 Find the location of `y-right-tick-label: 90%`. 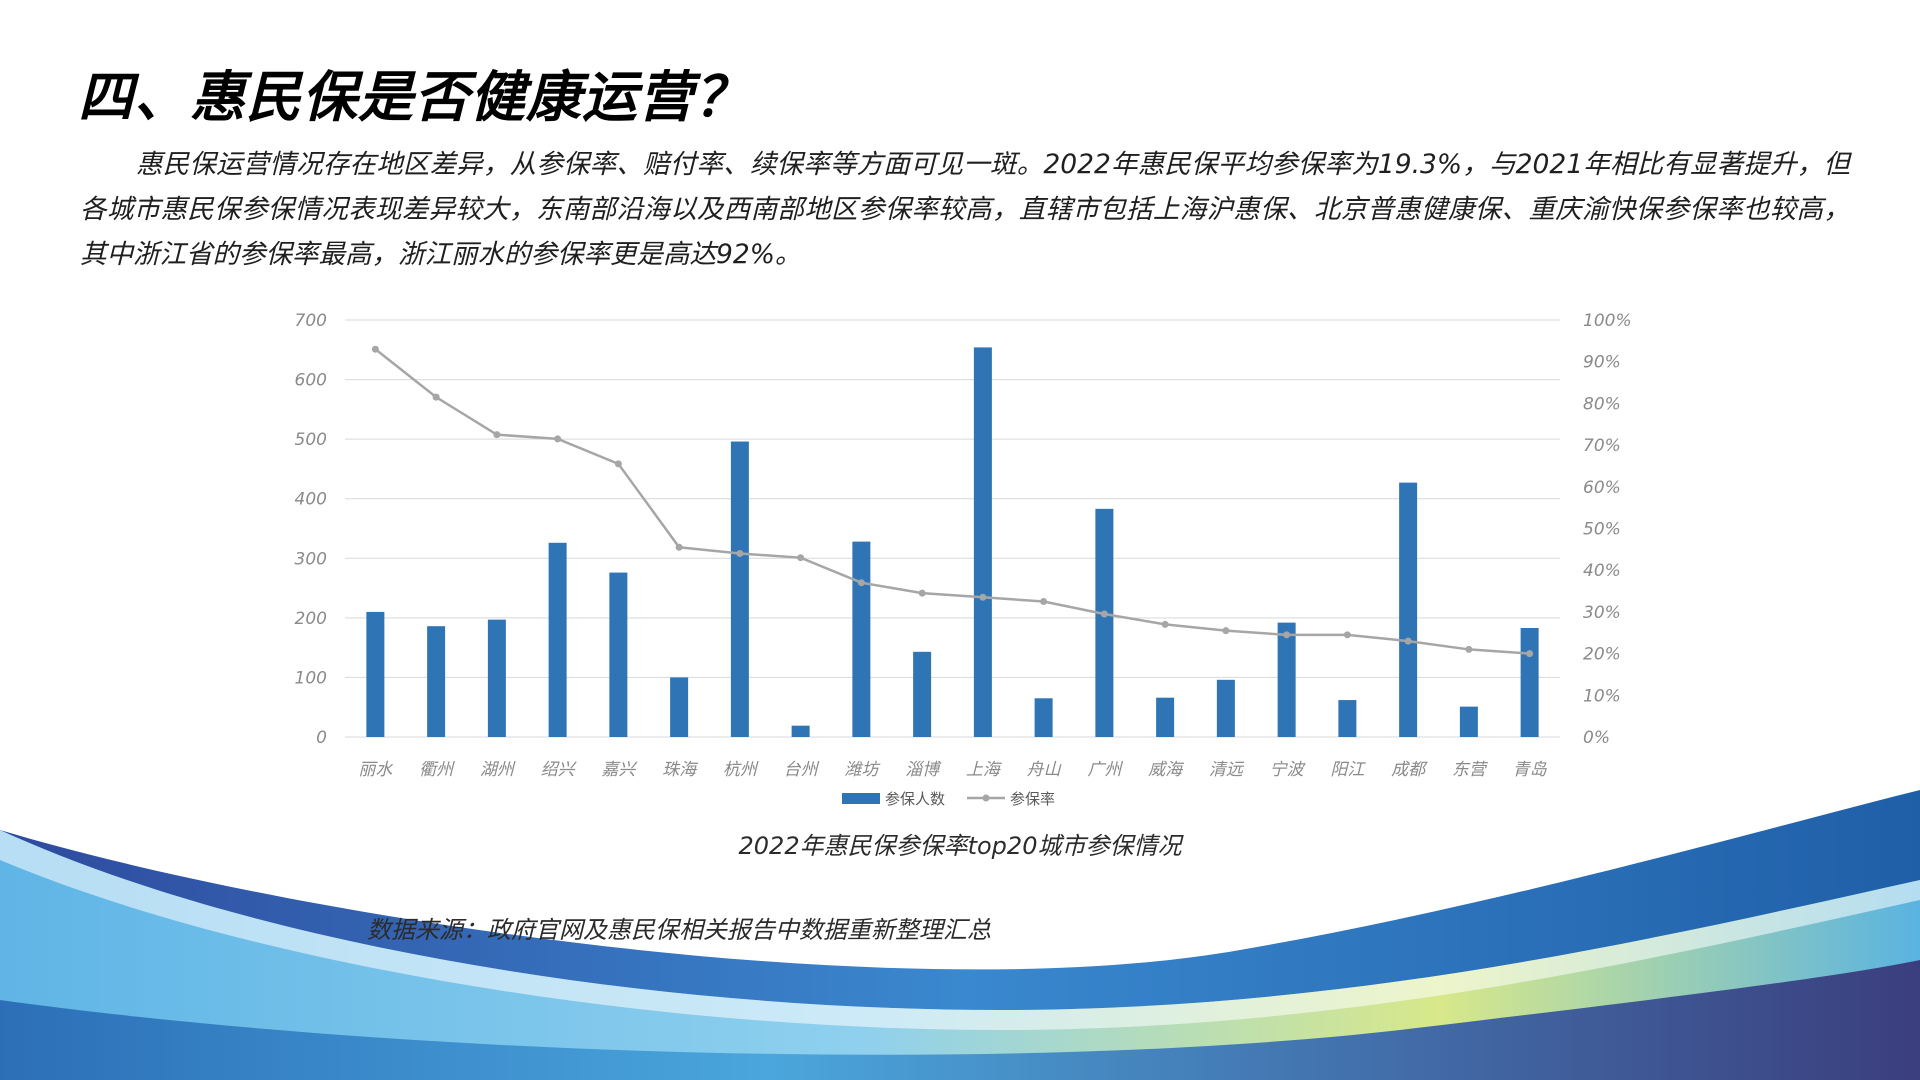

y-right-tick-label: 90% is located at coordinates (1602, 363).